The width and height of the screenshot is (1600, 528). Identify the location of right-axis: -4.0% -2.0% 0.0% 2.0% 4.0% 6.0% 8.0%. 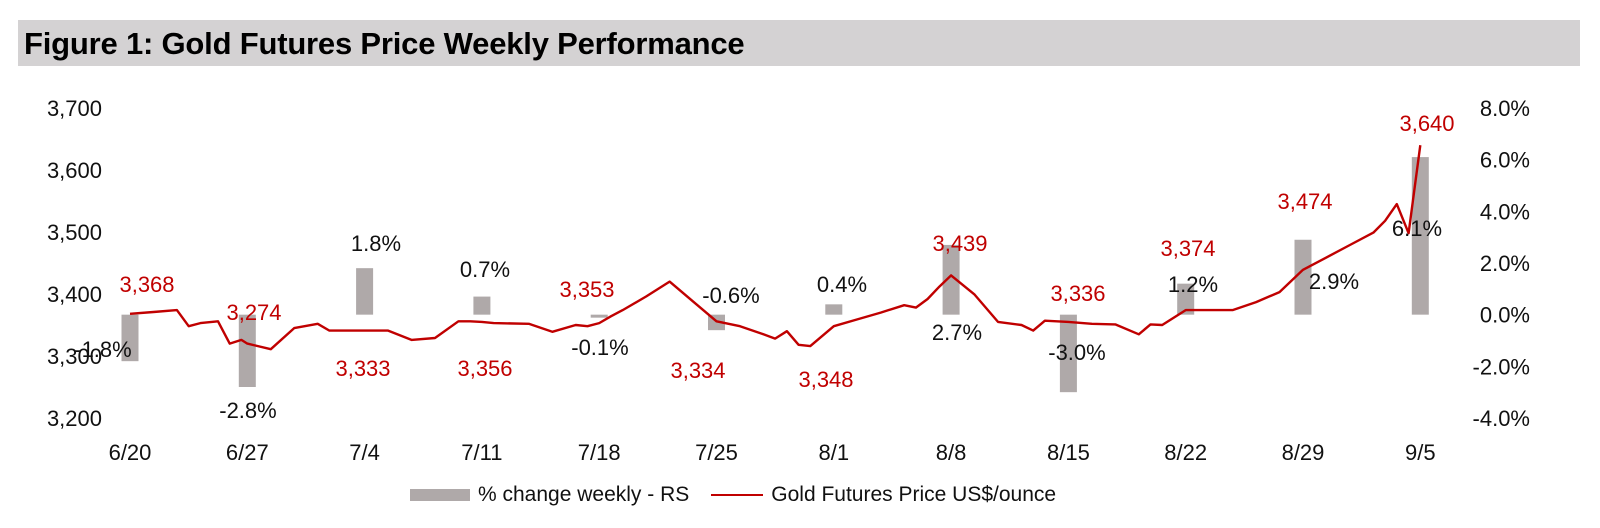
(1501, 263).